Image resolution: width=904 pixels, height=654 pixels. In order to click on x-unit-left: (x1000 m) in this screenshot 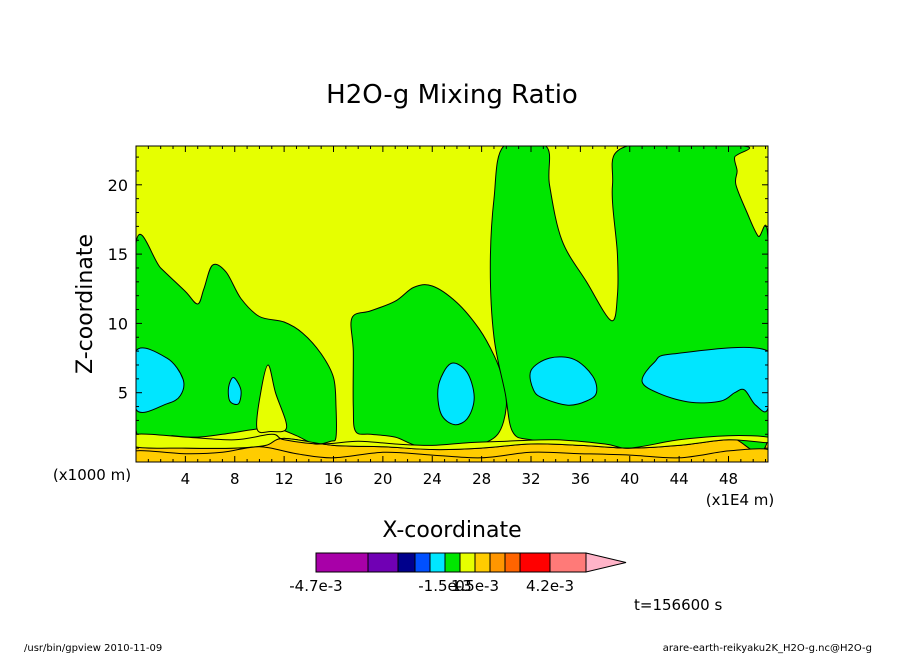, I will do `click(92, 475)`.